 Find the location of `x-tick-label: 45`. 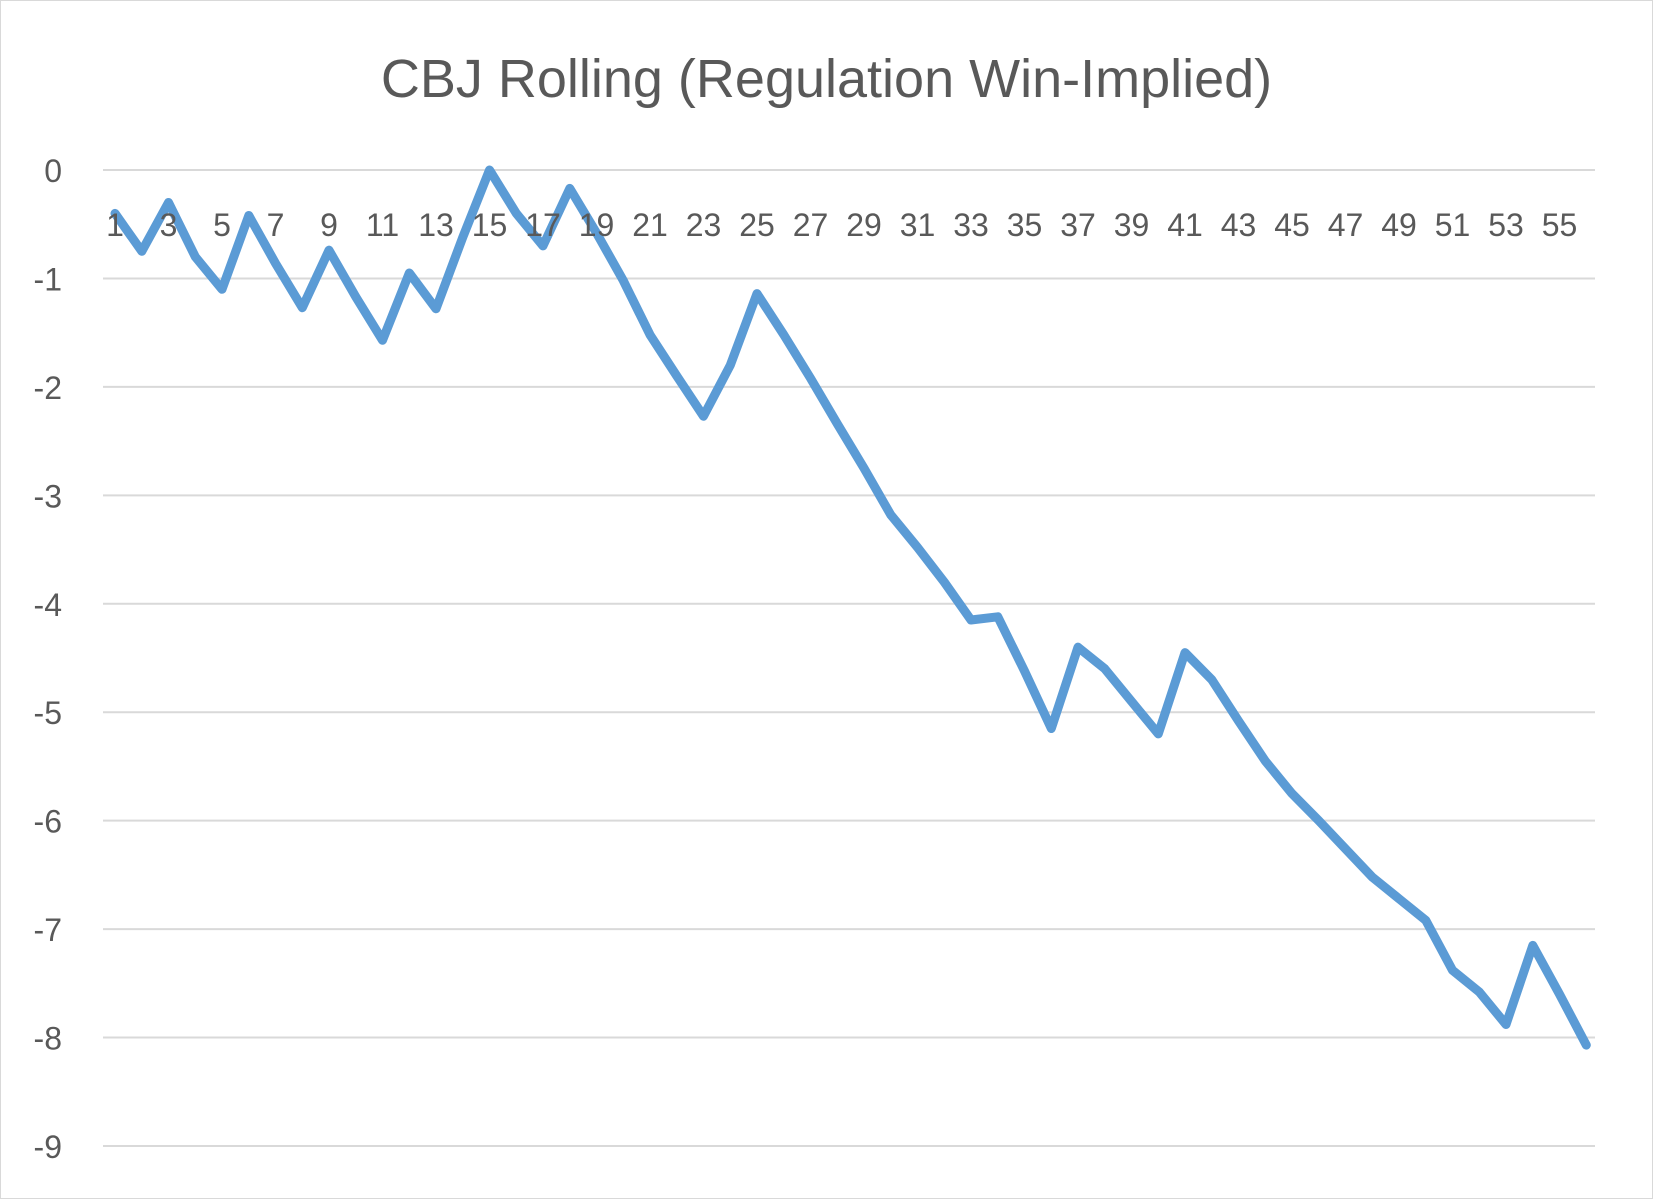

x-tick-label: 45 is located at coordinates (1292, 225).